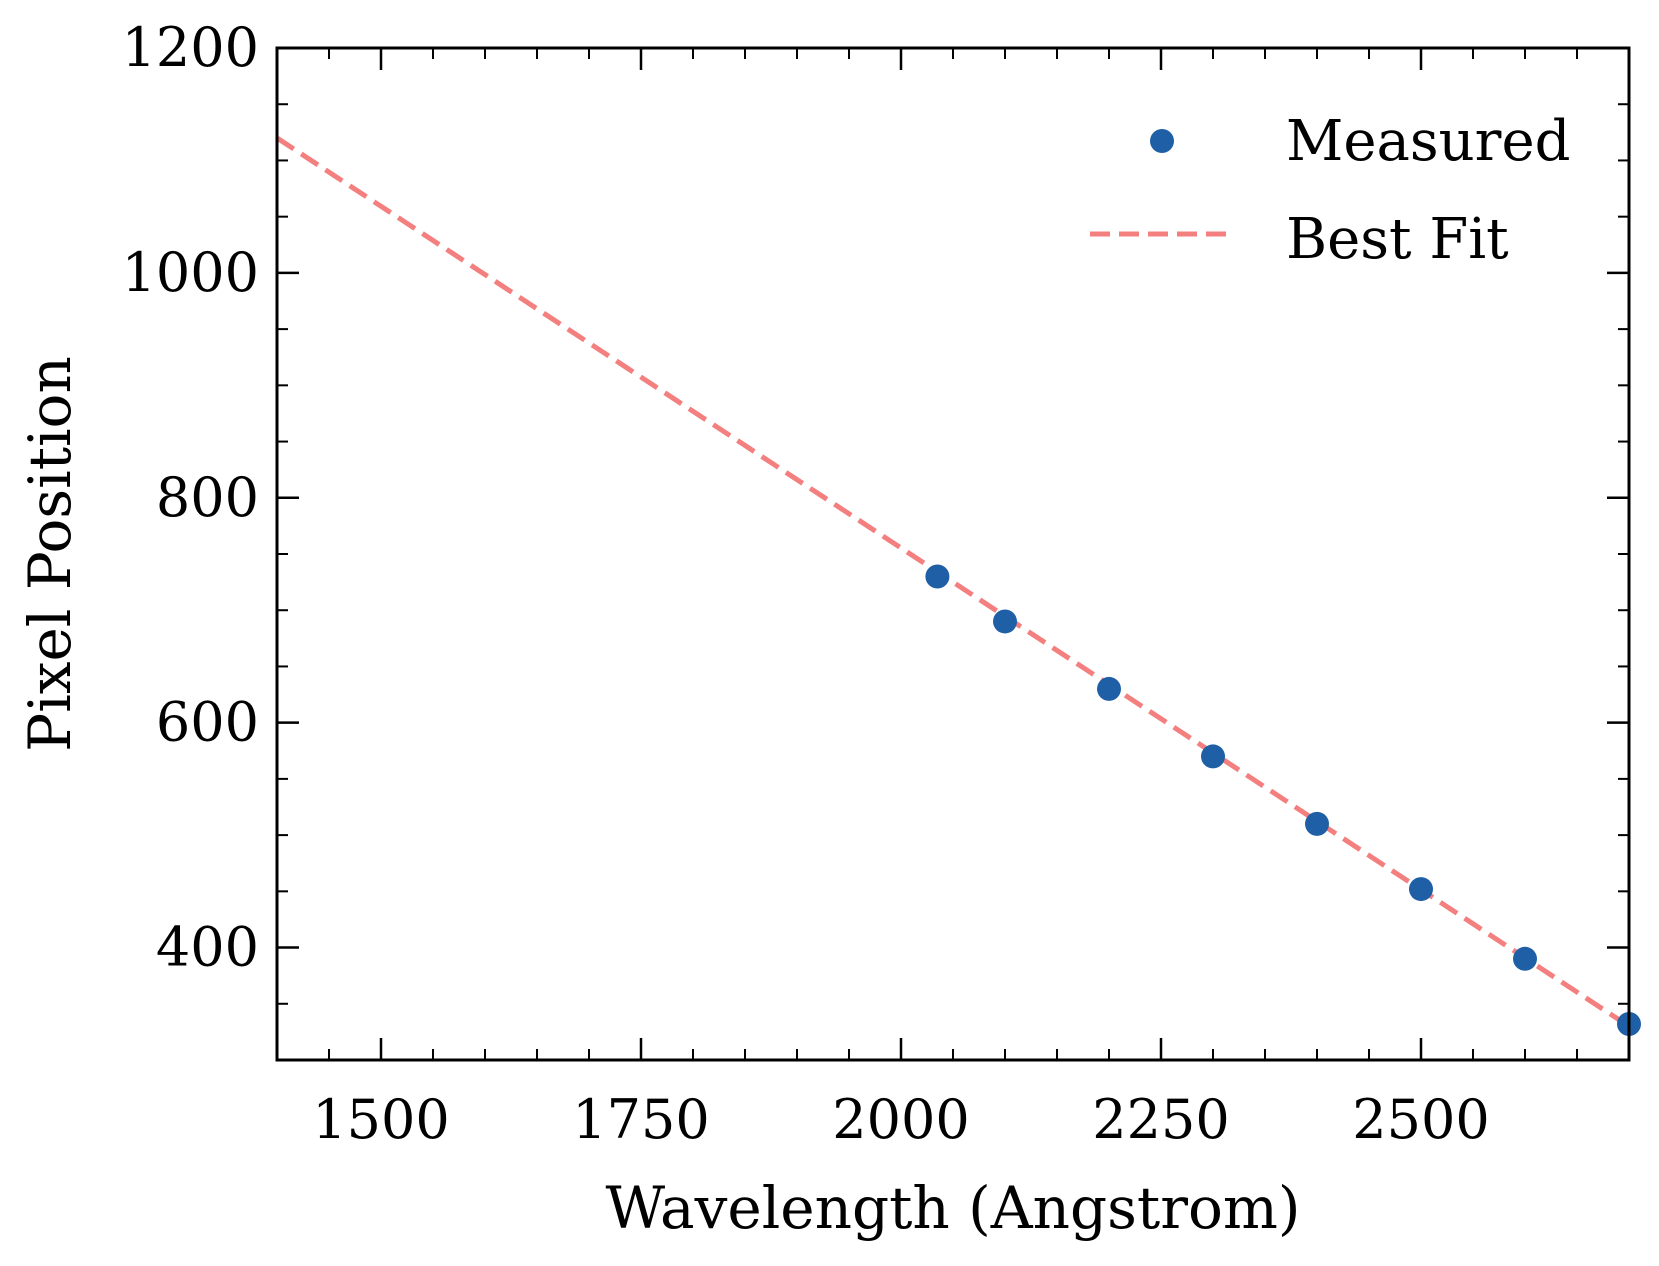 The width and height of the screenshot is (1659, 1266). I want to click on y-axis-label: Pixel Position, so click(50, 554).